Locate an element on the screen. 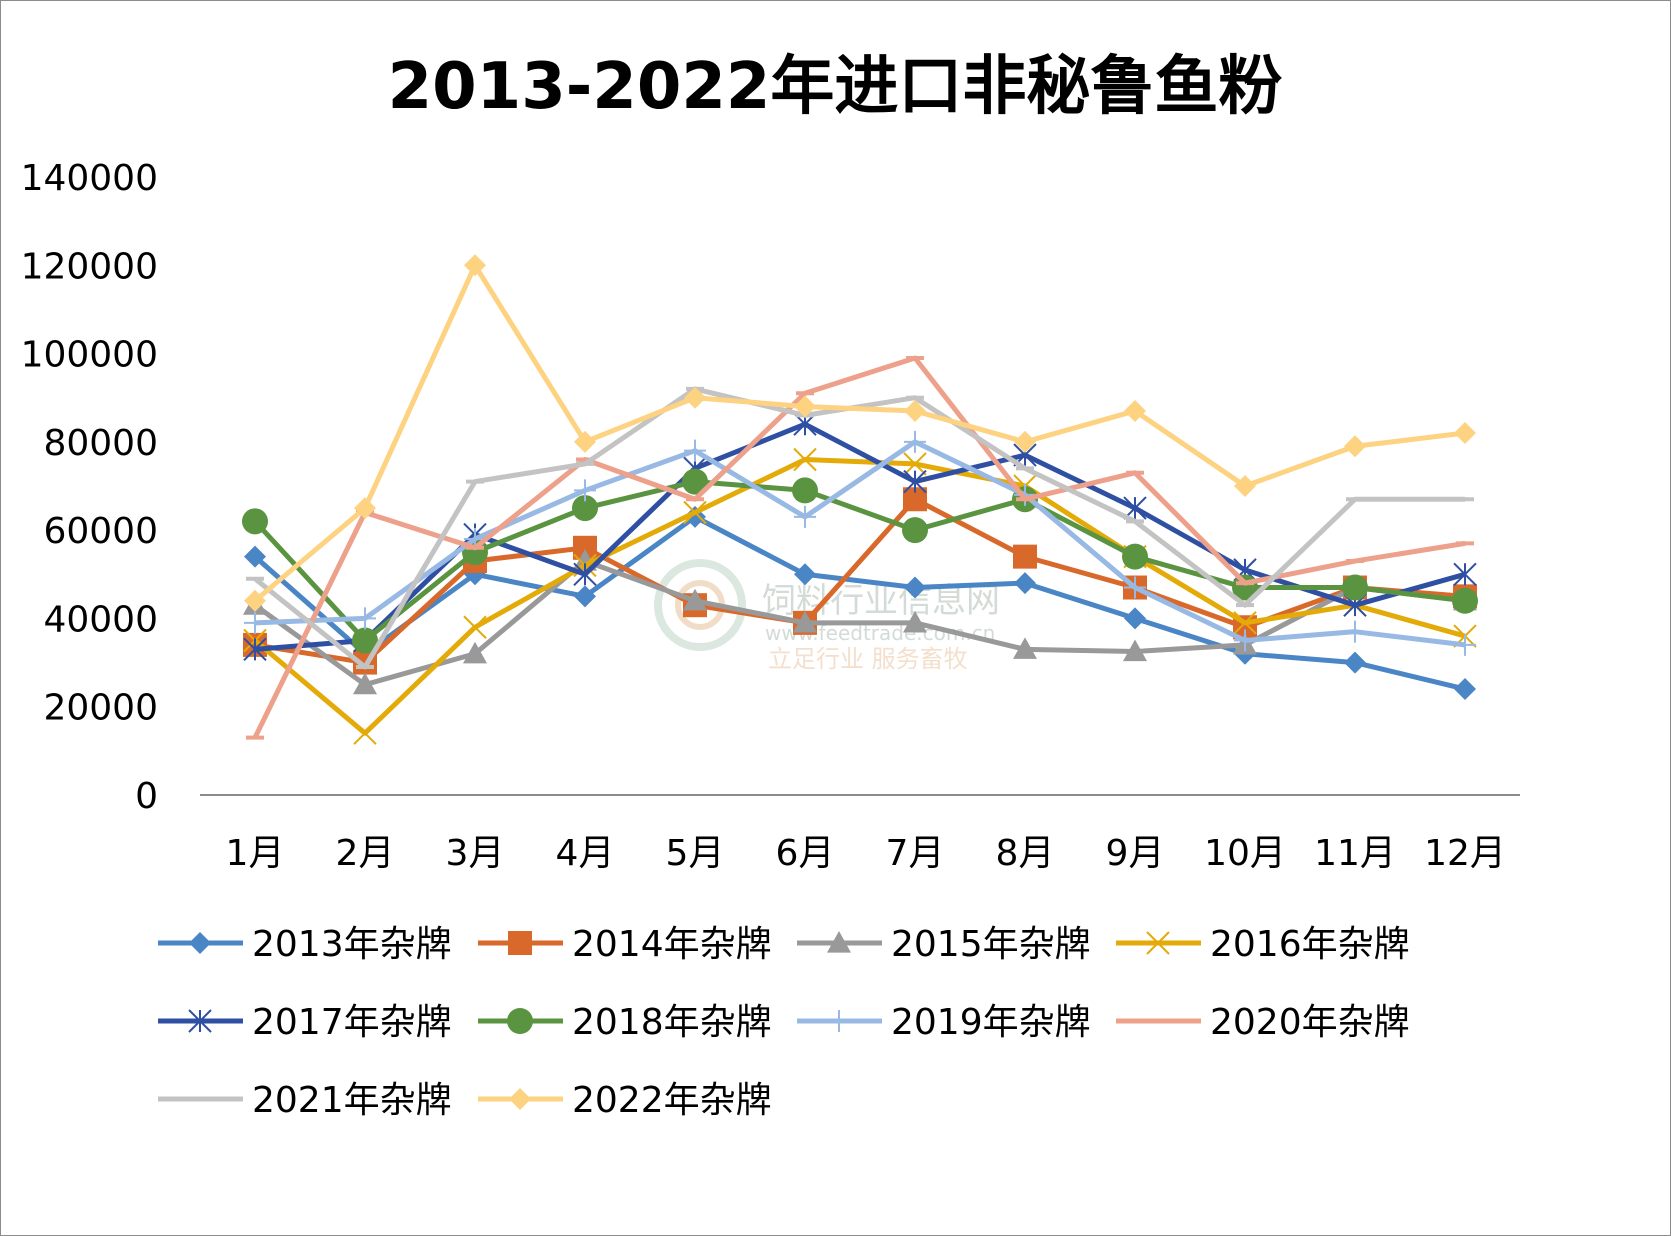 The image size is (1671, 1236). legend-item: 2020年杂牌 is located at coordinates (1263, 1022).